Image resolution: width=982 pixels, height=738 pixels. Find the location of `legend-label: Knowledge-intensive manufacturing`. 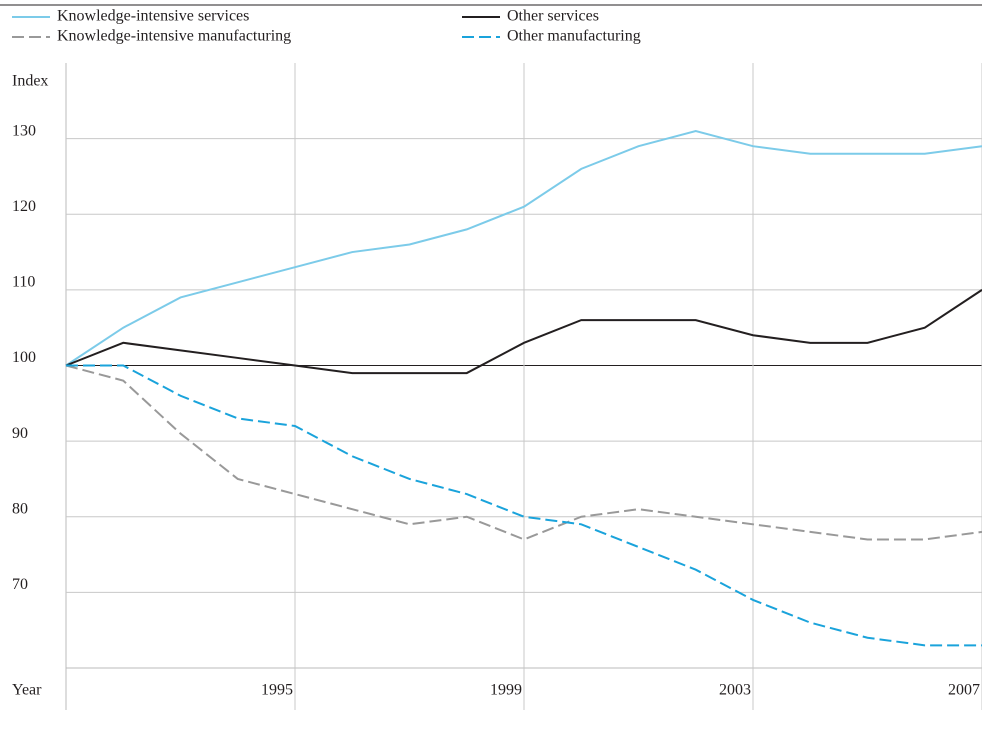

legend-label: Knowledge-intensive manufacturing is located at coordinates (174, 36).